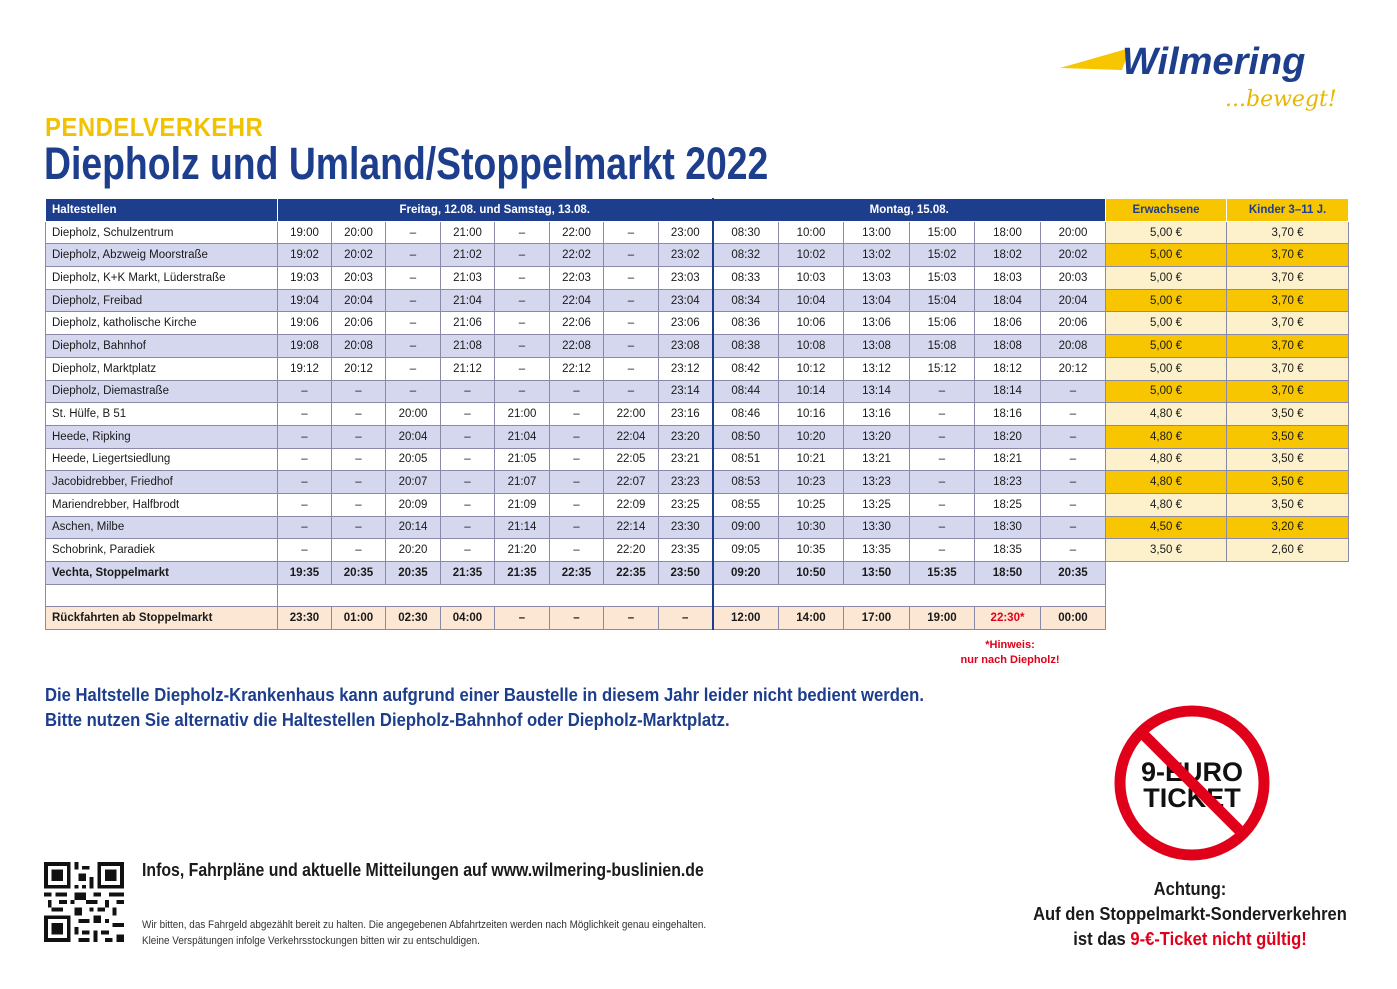 Image resolution: width=1397 pixels, height=989 pixels. Describe the element at coordinates (1073, 368) in the screenshot. I see `departure-time-monday: 20:12` at that location.